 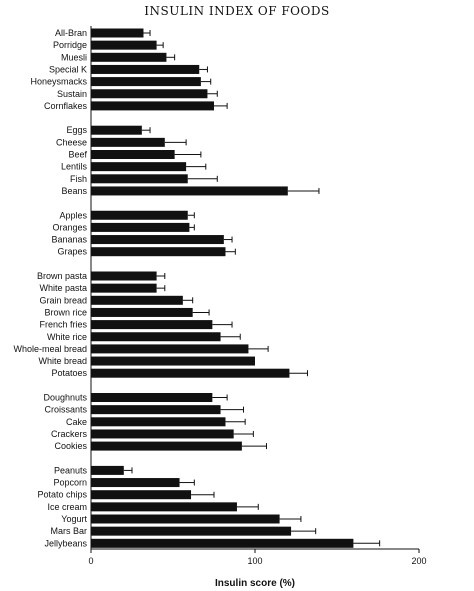 What do you see at coordinates (70, 483) in the screenshot?
I see `category-label: Popcorn` at bounding box center [70, 483].